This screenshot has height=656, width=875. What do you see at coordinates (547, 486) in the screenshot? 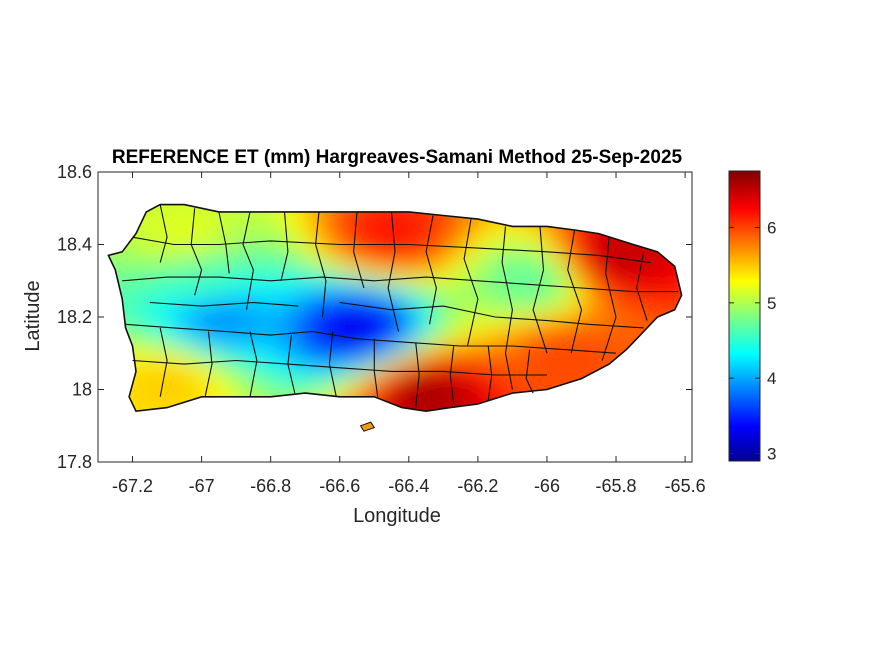
I see `x-tick-label: -66` at bounding box center [547, 486].